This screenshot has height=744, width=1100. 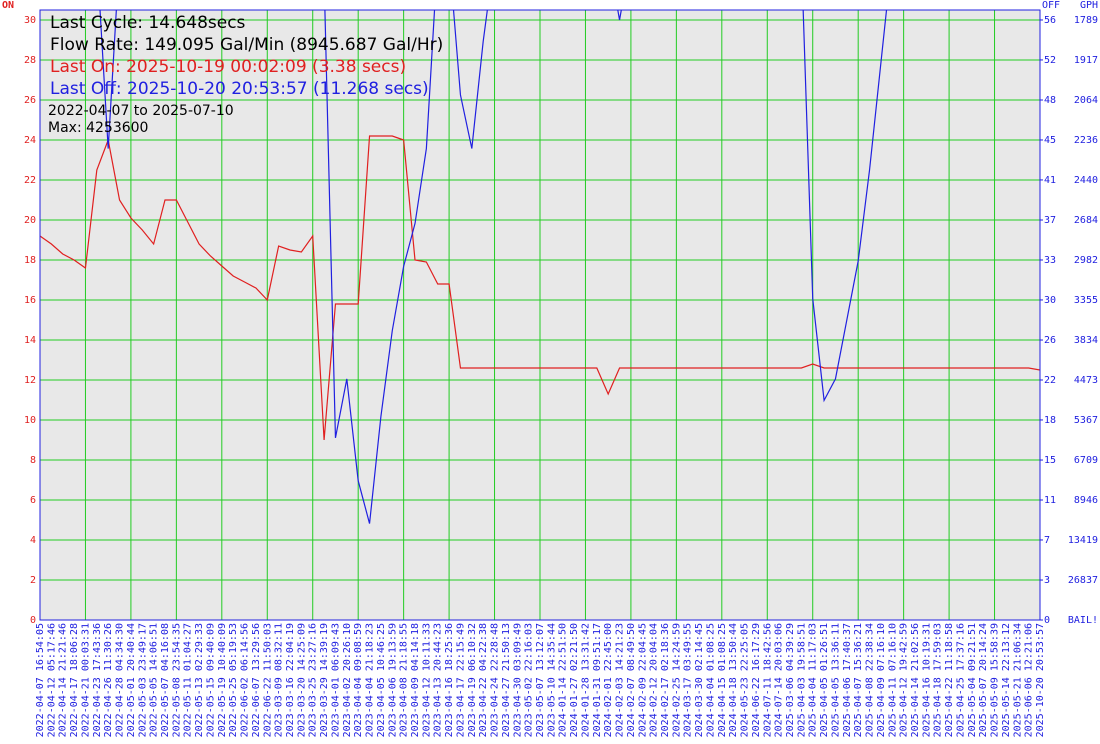 What do you see at coordinates (847, 680) in the screenshot?
I see `x-tick-label: 2025-04-06 17:40:37` at bounding box center [847, 680].